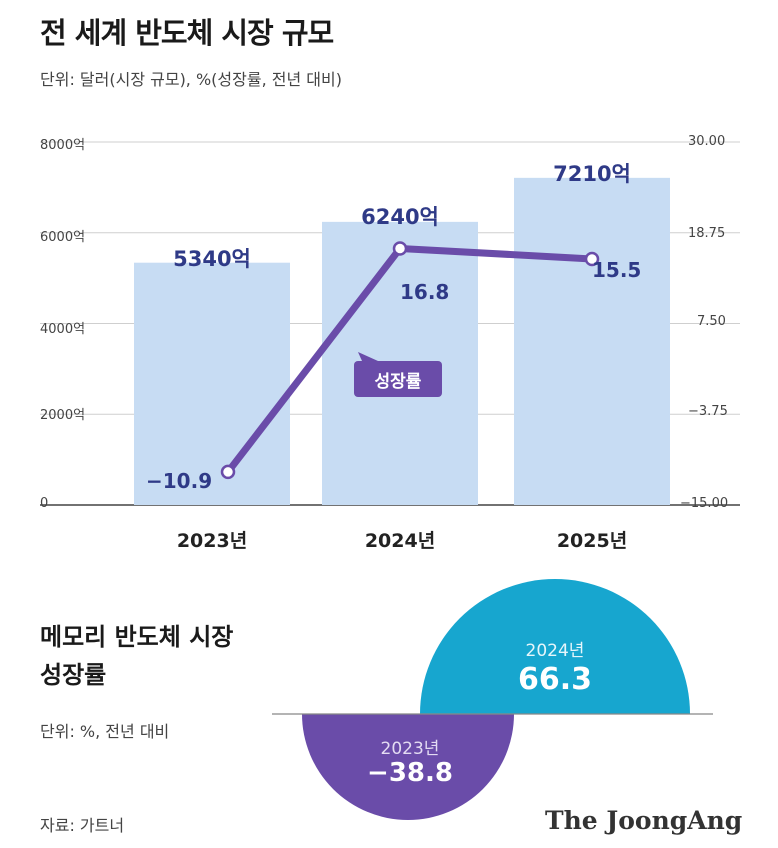 This screenshot has width=778, height=848. Describe the element at coordinates (708, 411) in the screenshot. I see `y-right-tick: −3.75` at that location.